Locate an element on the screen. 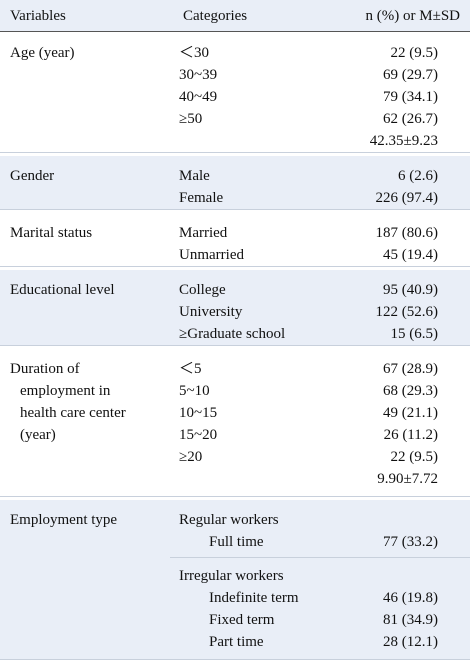 This screenshot has width=470, height=664. category-cell: 5~10 is located at coordinates (194, 391).